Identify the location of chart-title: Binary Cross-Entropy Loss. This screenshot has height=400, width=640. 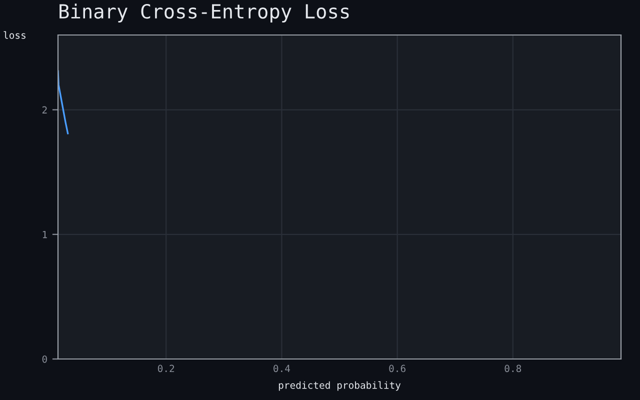
(204, 13).